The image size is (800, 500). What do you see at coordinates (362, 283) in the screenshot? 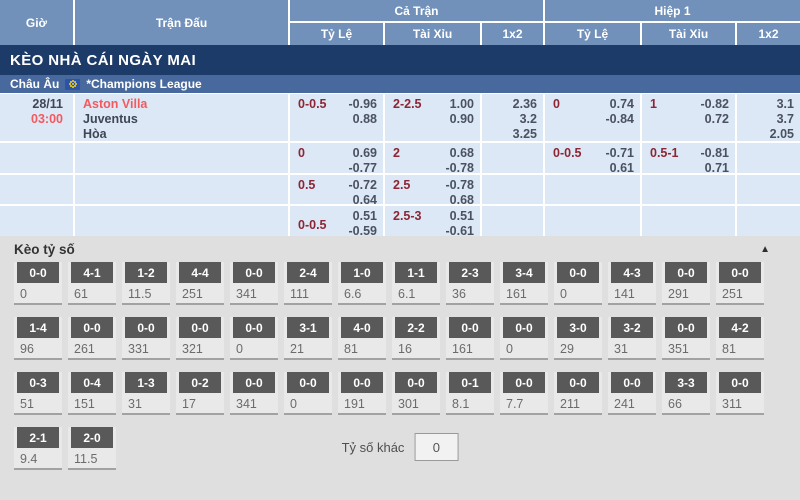
I see `score-cell: 1-0 6.6` at bounding box center [362, 283].